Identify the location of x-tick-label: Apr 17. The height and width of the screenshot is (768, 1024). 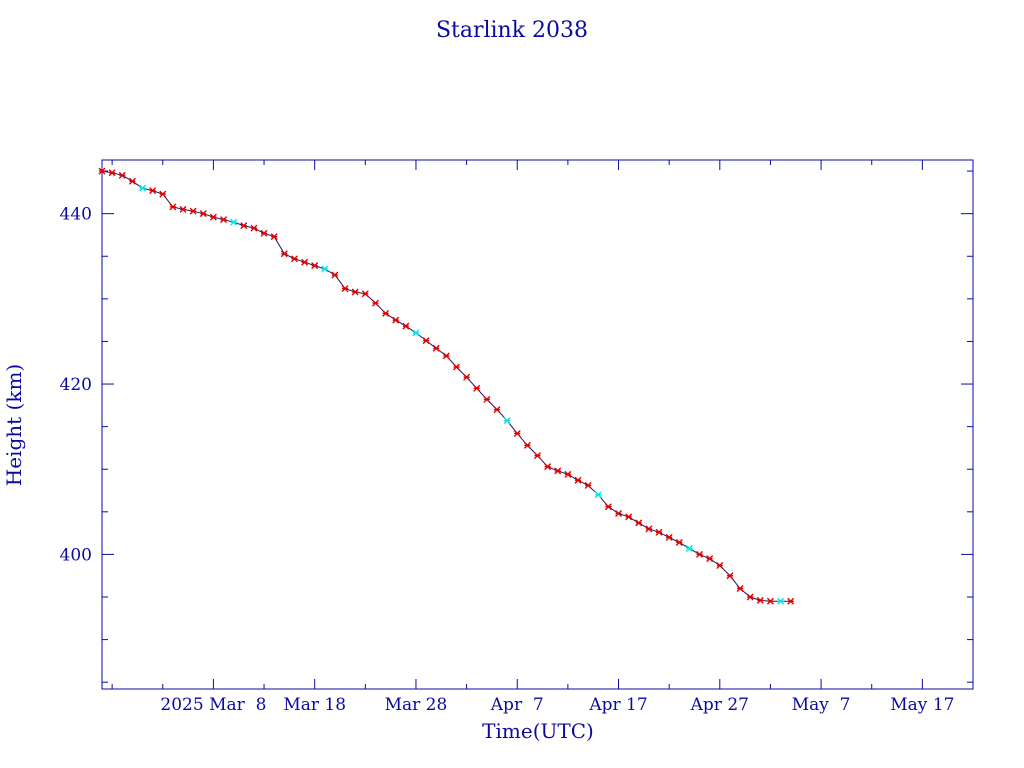
(617, 705).